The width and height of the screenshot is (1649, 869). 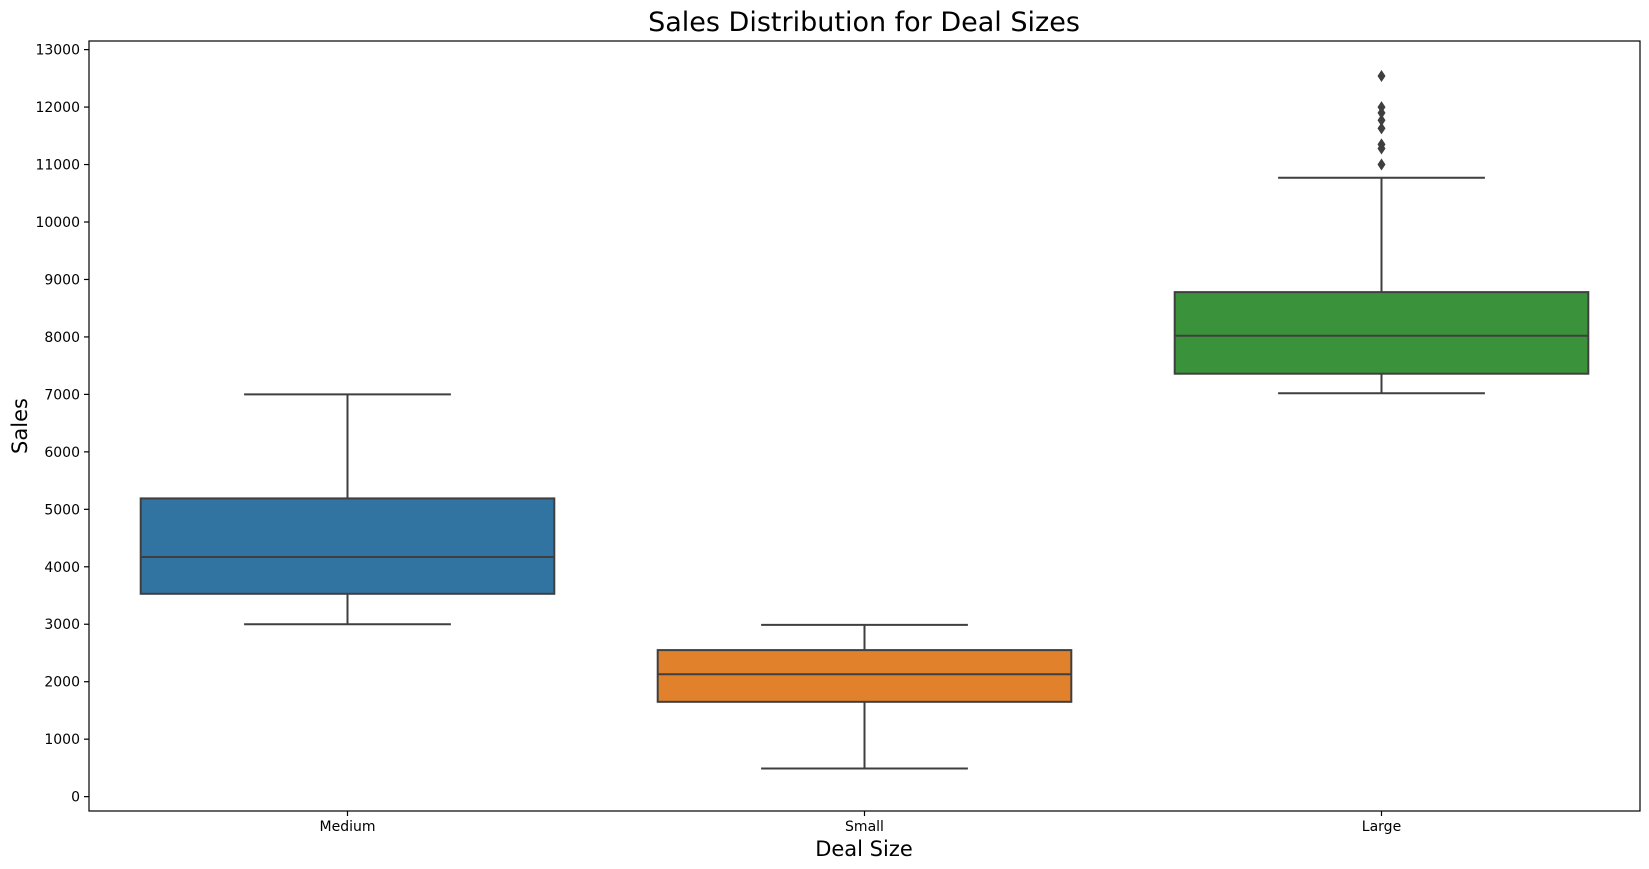 I want to click on box-large, so click(x=1381, y=232).